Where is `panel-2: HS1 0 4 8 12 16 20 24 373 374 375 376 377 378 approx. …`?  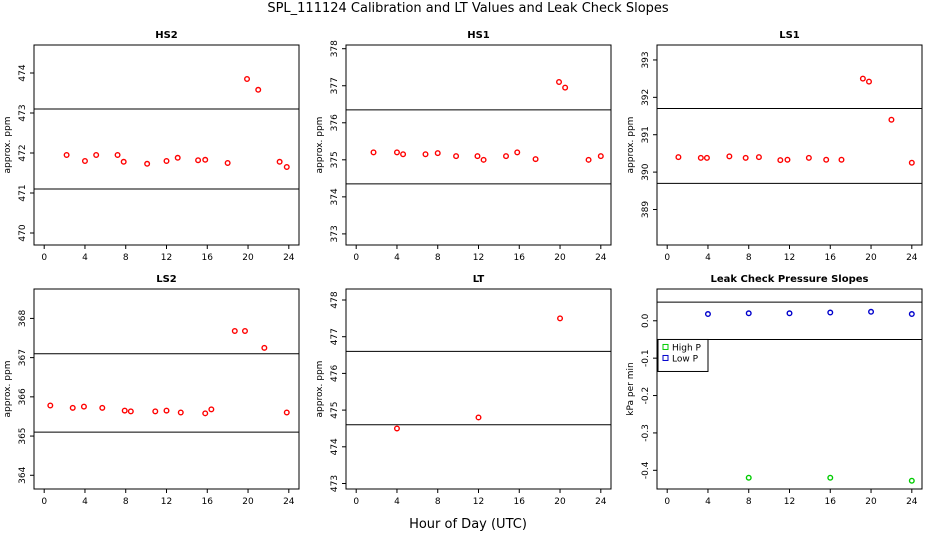
panel-2: HS1 0 4 8 12 16 20 24 373 374 375 376 377 378 approx. … is located at coordinates (463, 146).